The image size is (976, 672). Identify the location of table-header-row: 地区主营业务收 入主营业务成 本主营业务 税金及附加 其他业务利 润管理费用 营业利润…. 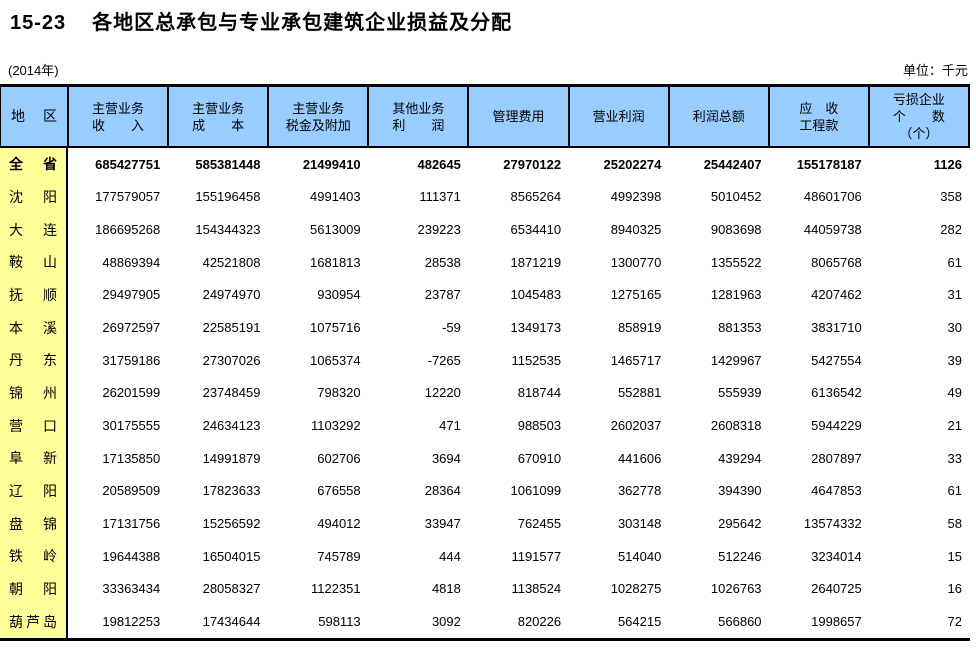
(485, 117).